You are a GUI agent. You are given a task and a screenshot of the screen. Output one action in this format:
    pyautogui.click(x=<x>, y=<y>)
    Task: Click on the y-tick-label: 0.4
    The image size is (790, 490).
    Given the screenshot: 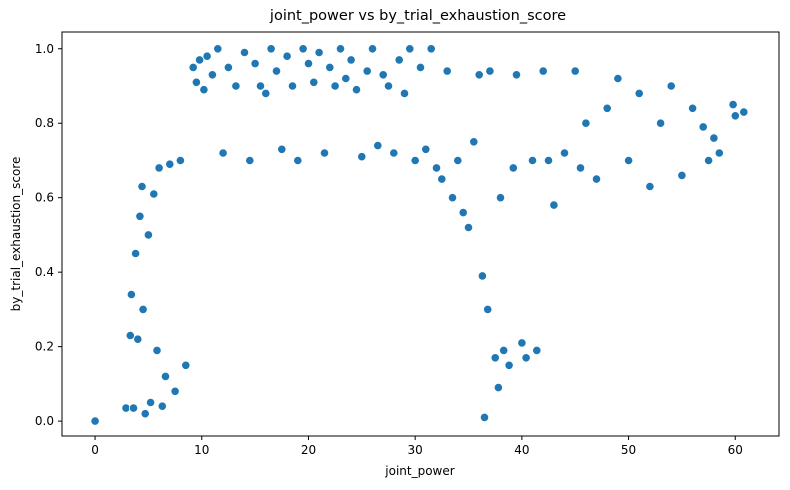 What is the action you would take?
    pyautogui.click(x=44, y=272)
    